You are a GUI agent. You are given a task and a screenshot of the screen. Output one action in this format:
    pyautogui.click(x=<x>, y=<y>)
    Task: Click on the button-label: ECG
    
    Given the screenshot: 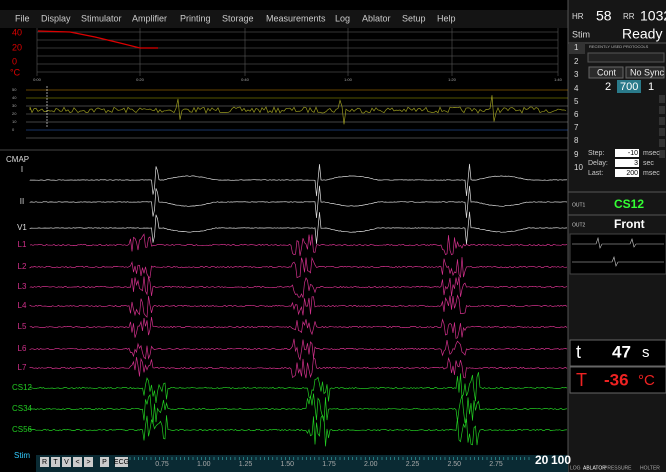 What is the action you would take?
    pyautogui.click(x=121, y=462)
    